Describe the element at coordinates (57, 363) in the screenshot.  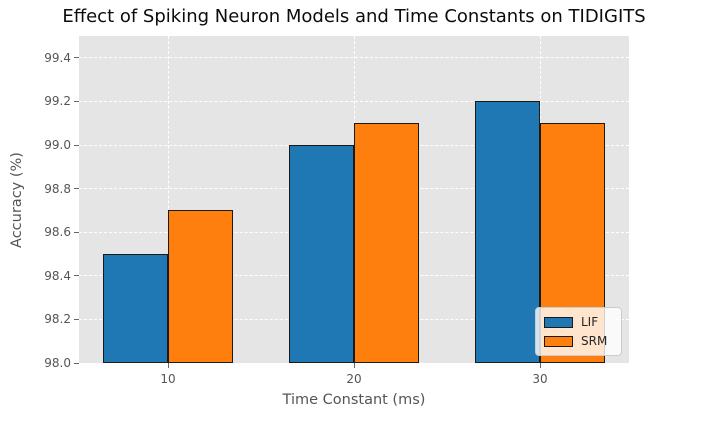
I see `y-tick-label: 98.0` at that location.